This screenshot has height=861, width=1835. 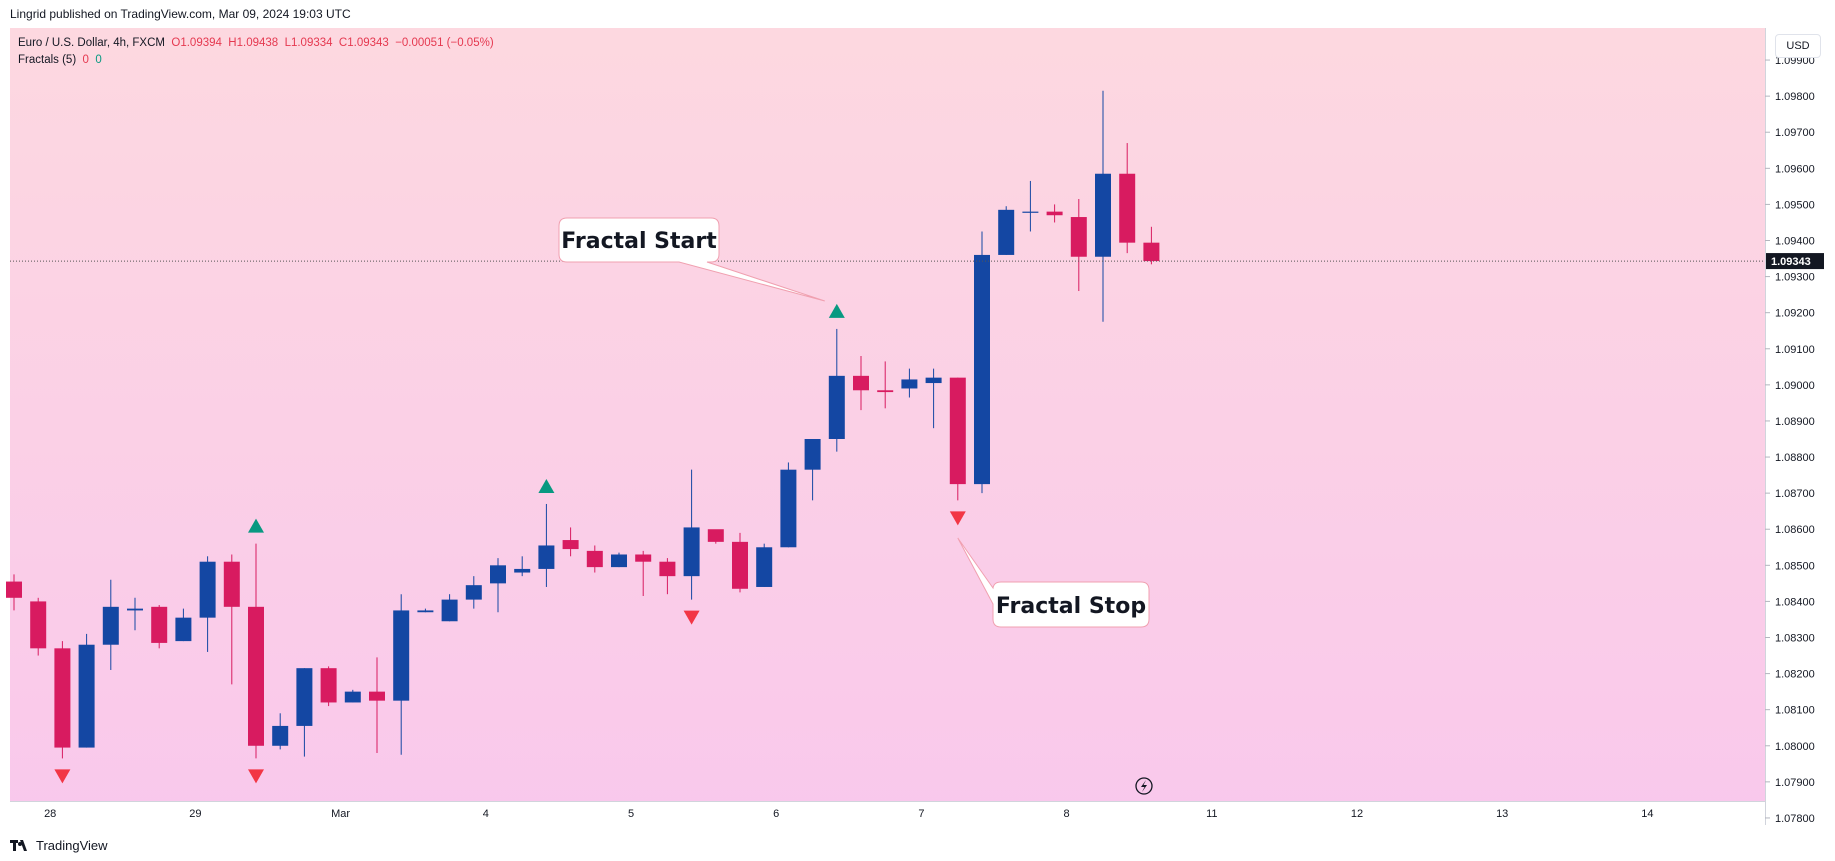 I want to click on legend-close: C1.09343, so click(x=363, y=43).